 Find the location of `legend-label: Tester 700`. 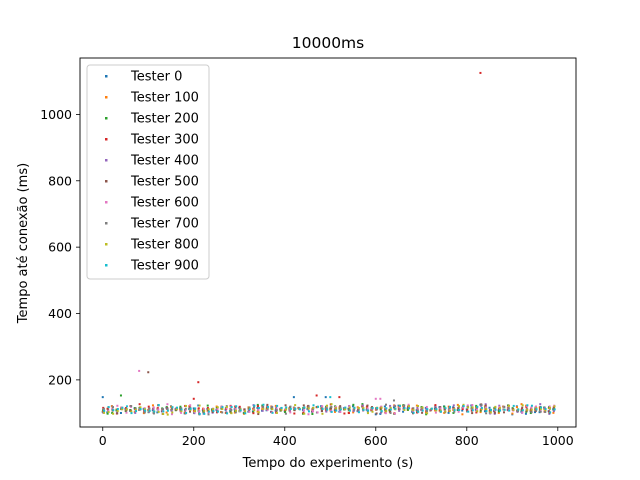

legend-label: Tester 700 is located at coordinates (164, 224).